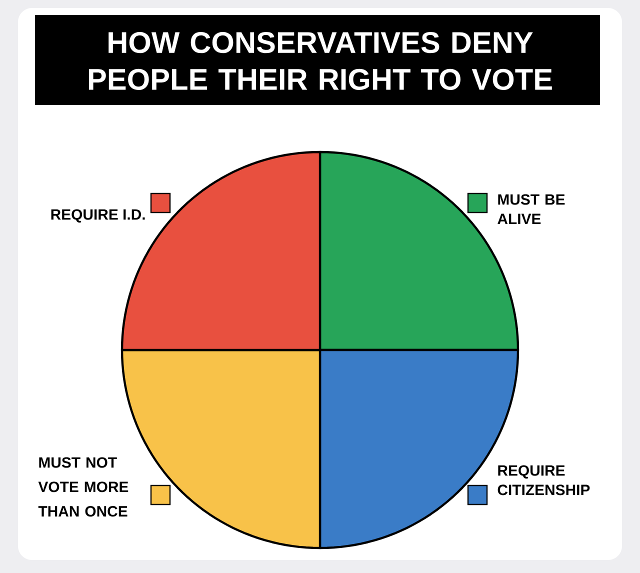  I want to click on chart-title: HOW CONSERVATIVES DENY PEOPLE THEIR RIGHT TO VOTE, so click(320, 61).